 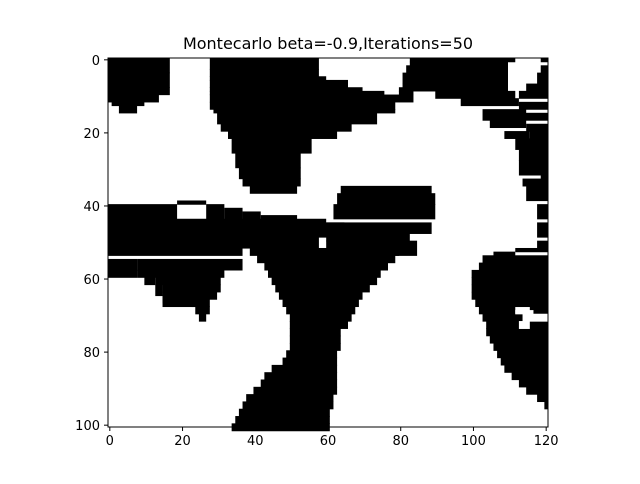 What do you see at coordinates (91, 207) in the screenshot?
I see `y-tick-label: 40` at bounding box center [91, 207].